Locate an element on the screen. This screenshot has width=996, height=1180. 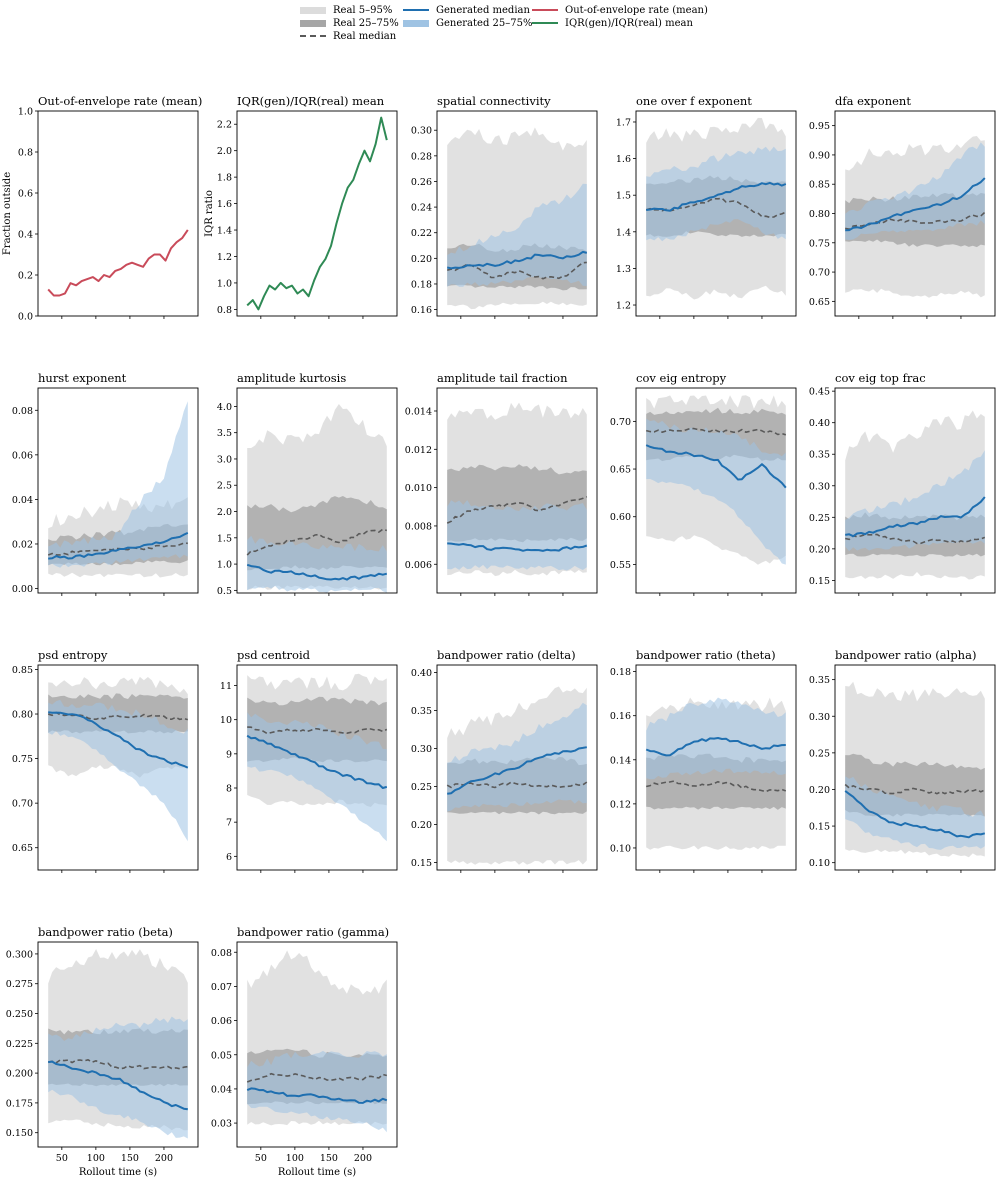
legend-swatch-real-median is located at coordinates (313, 36).